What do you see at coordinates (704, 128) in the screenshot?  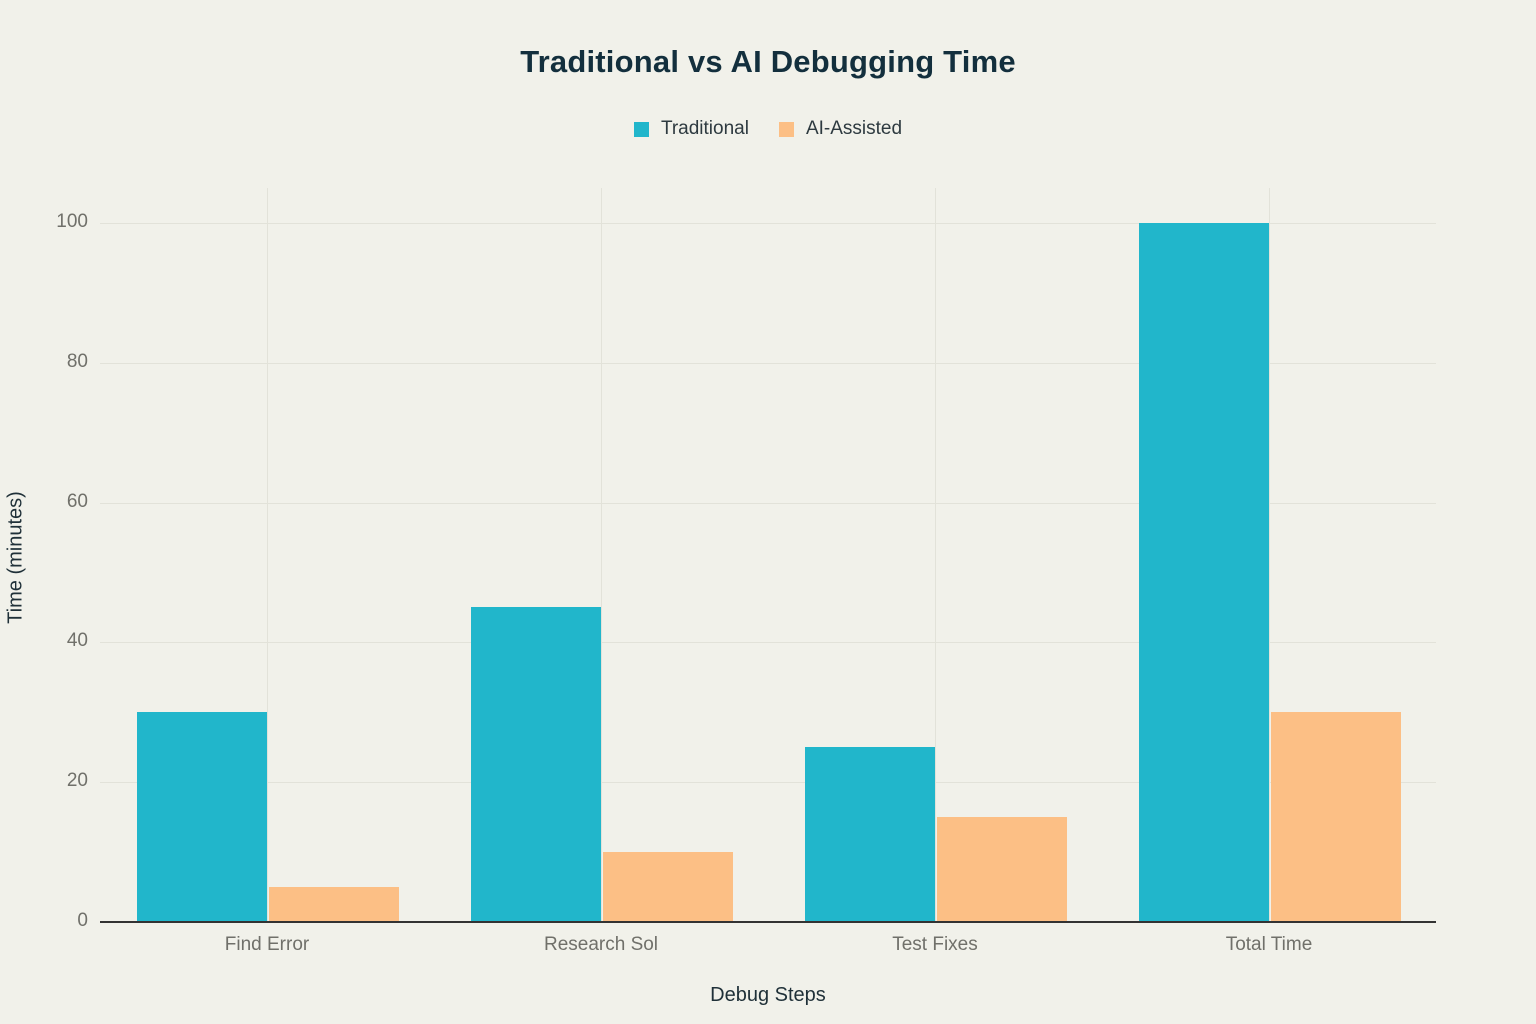 I see `legend-label-traditional: Traditional` at bounding box center [704, 128].